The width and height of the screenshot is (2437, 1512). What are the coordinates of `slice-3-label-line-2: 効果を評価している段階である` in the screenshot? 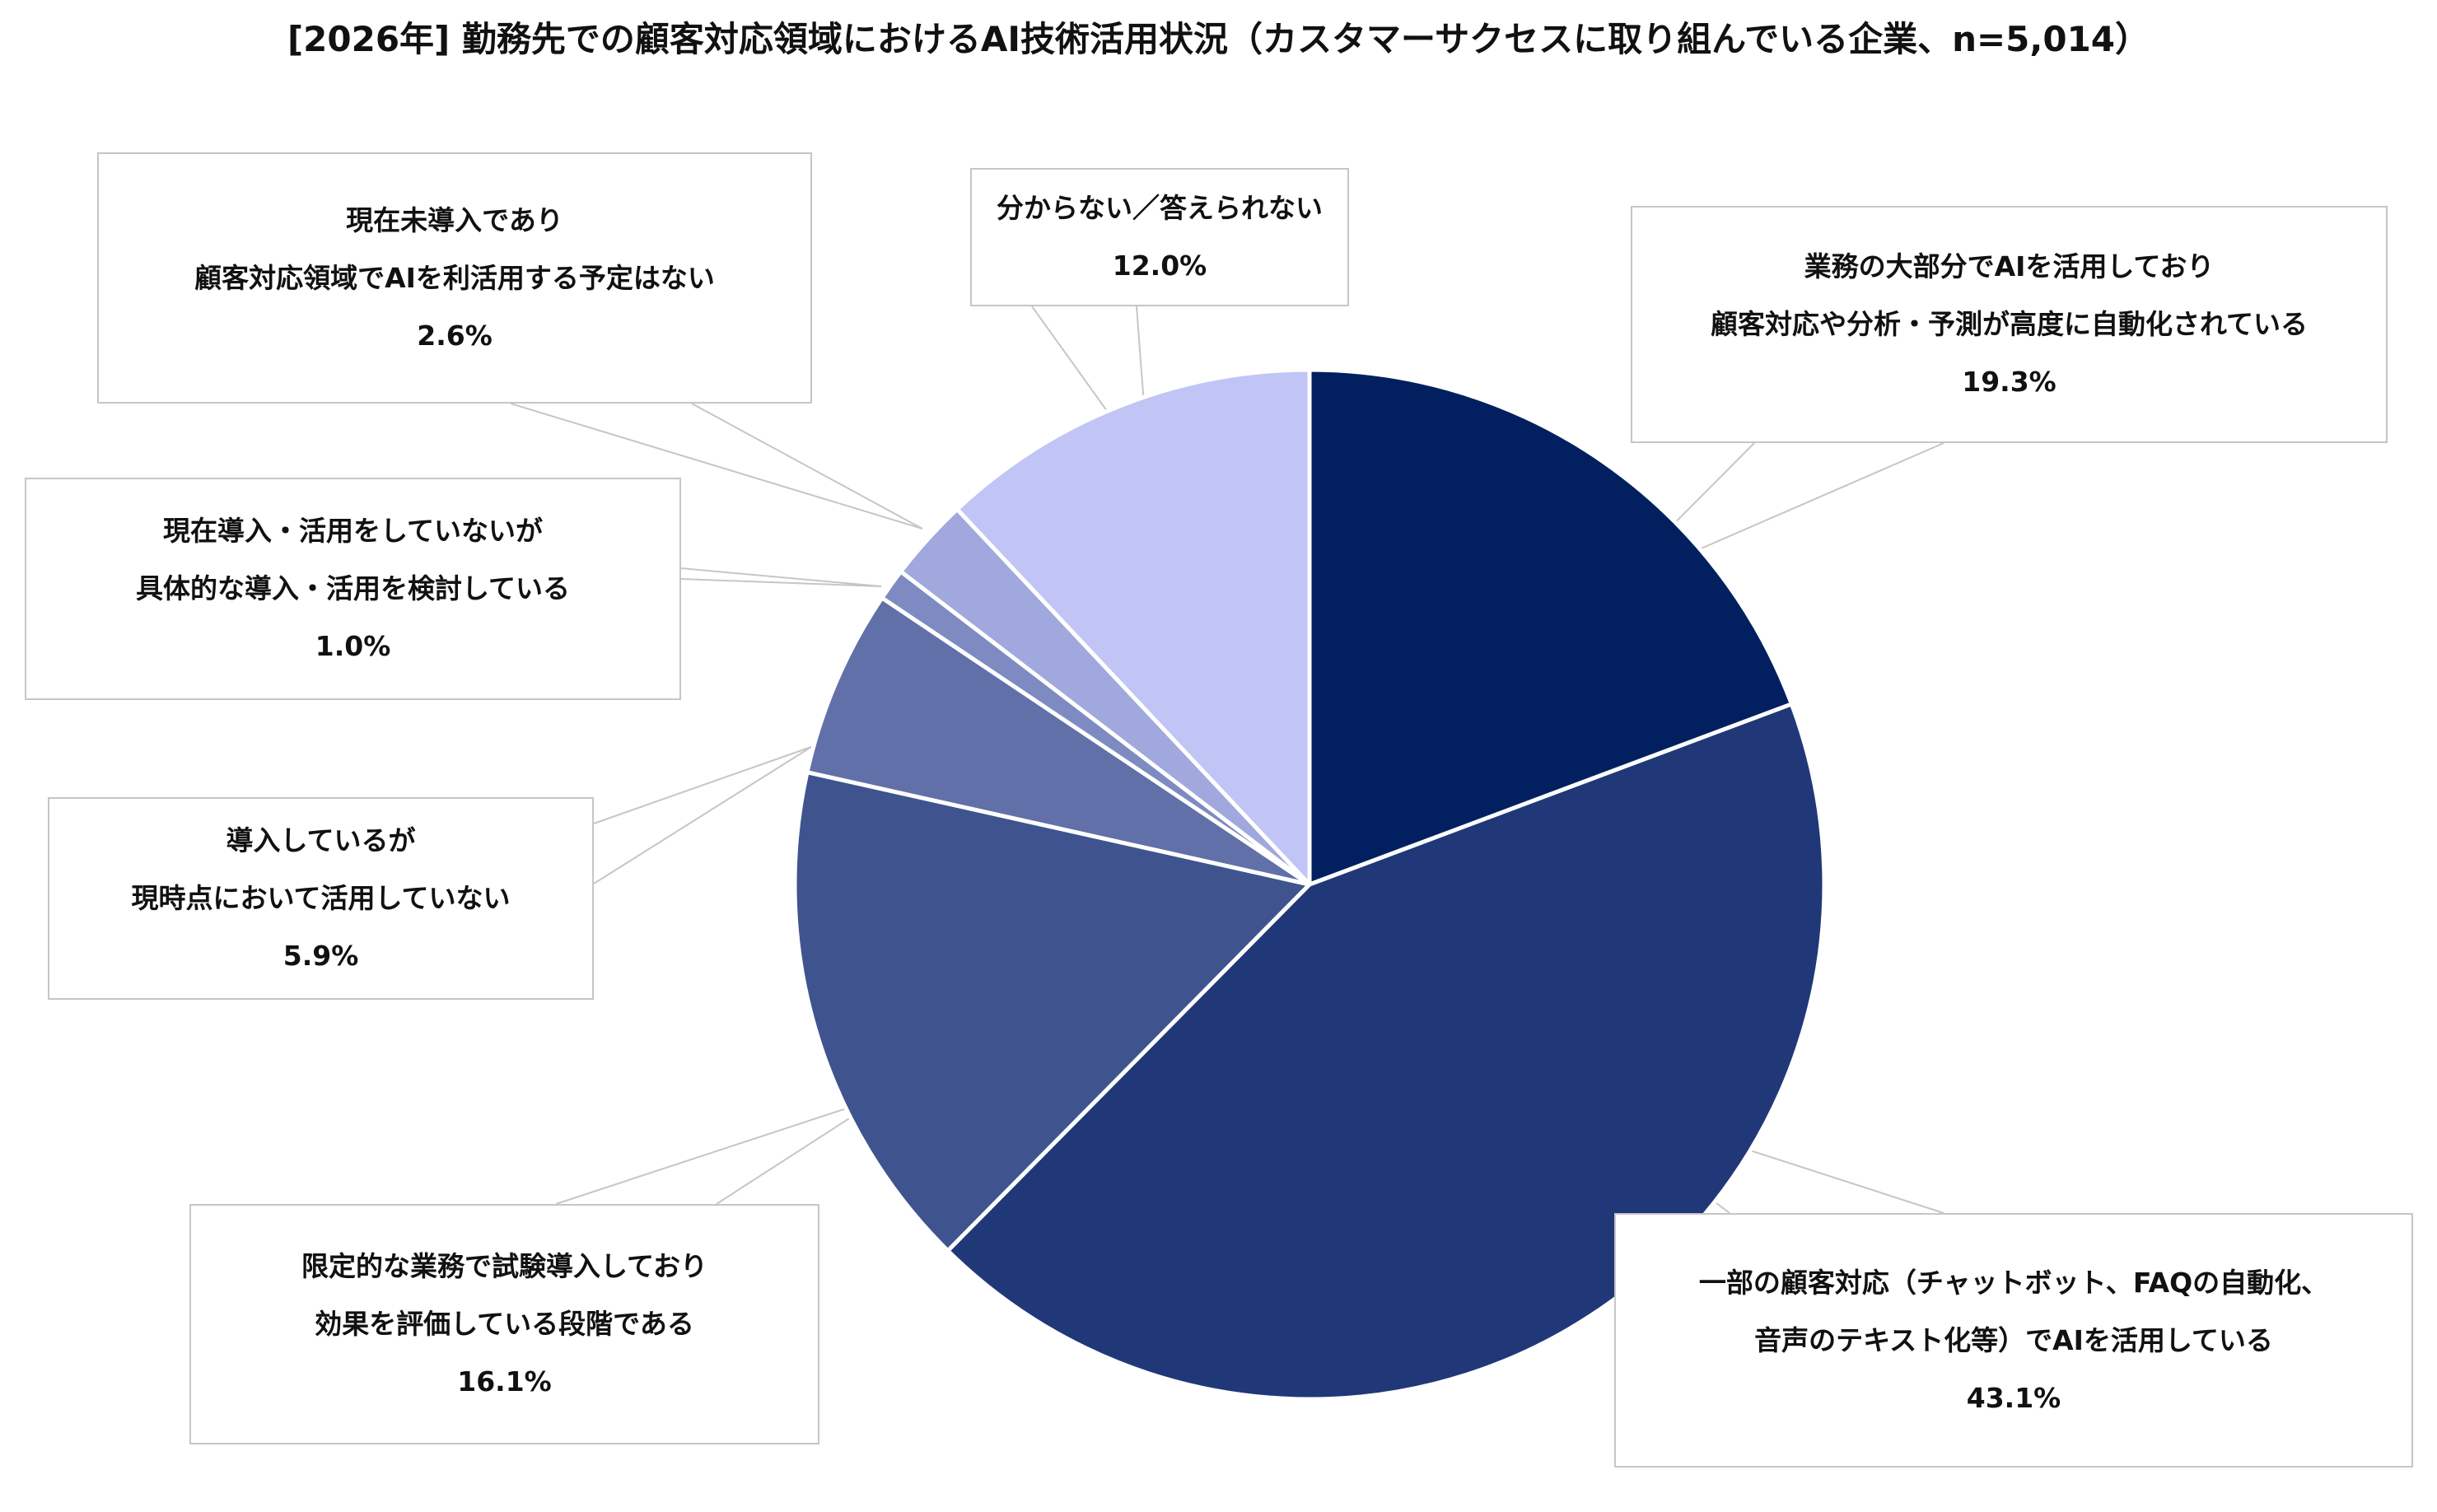 It's located at (504, 1324).